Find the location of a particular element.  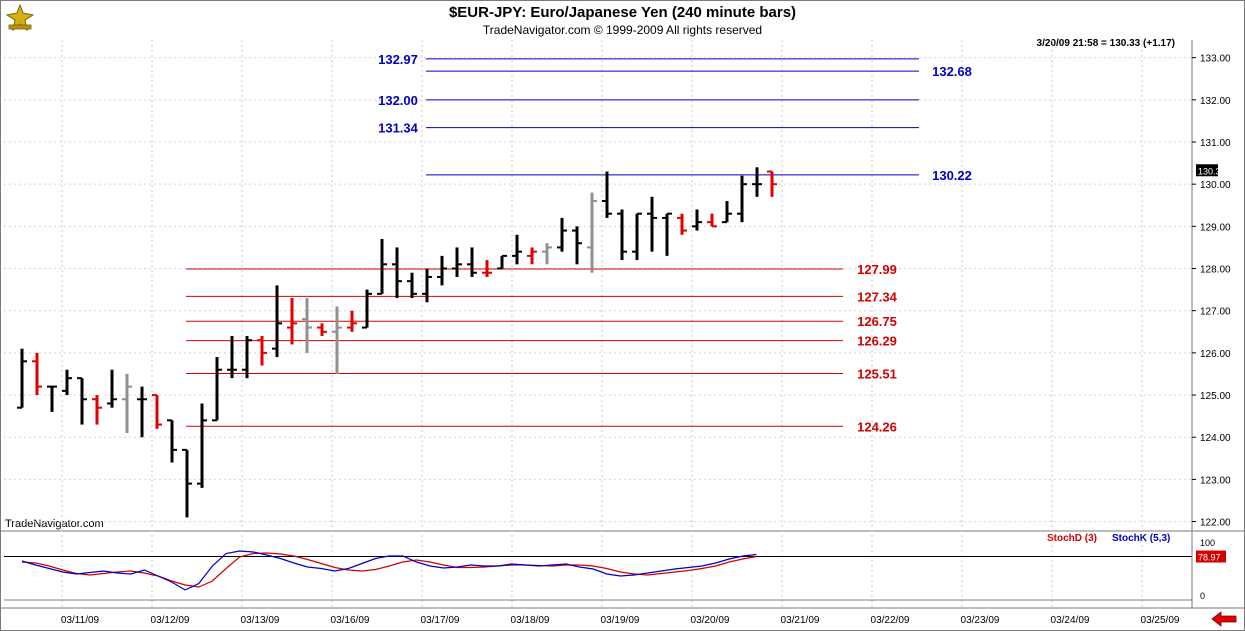

stoch-value-marker is located at coordinates (1211, 556).